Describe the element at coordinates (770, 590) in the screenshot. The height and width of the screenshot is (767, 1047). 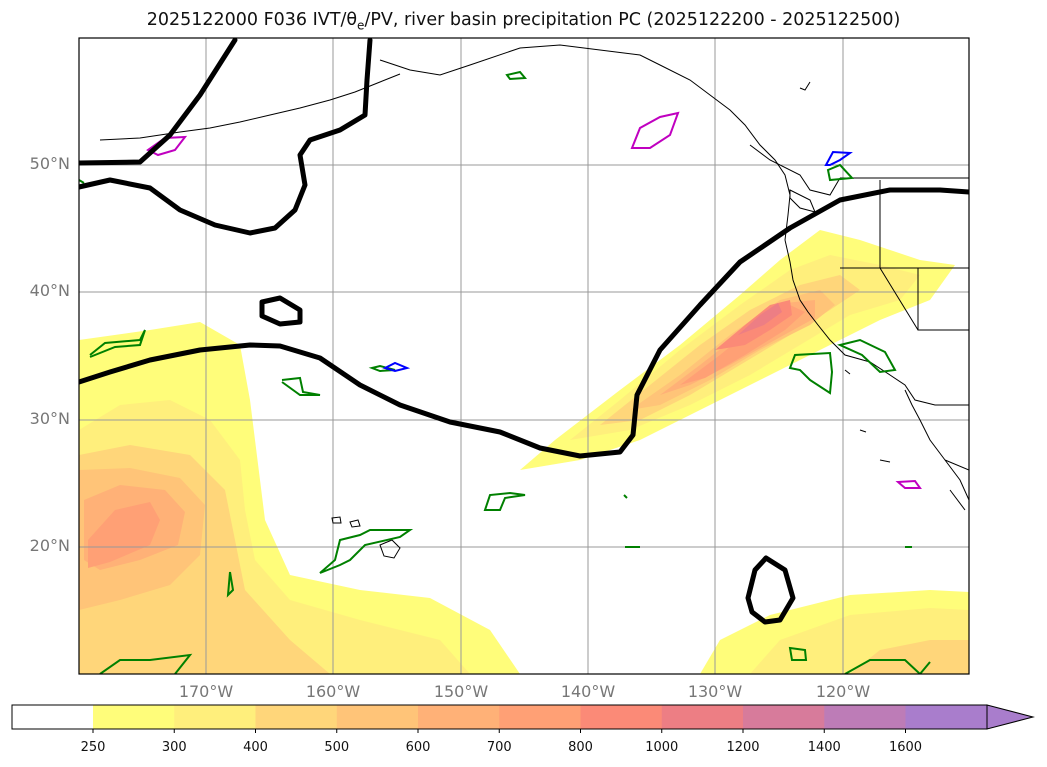
I see `pv-closed-high` at that location.